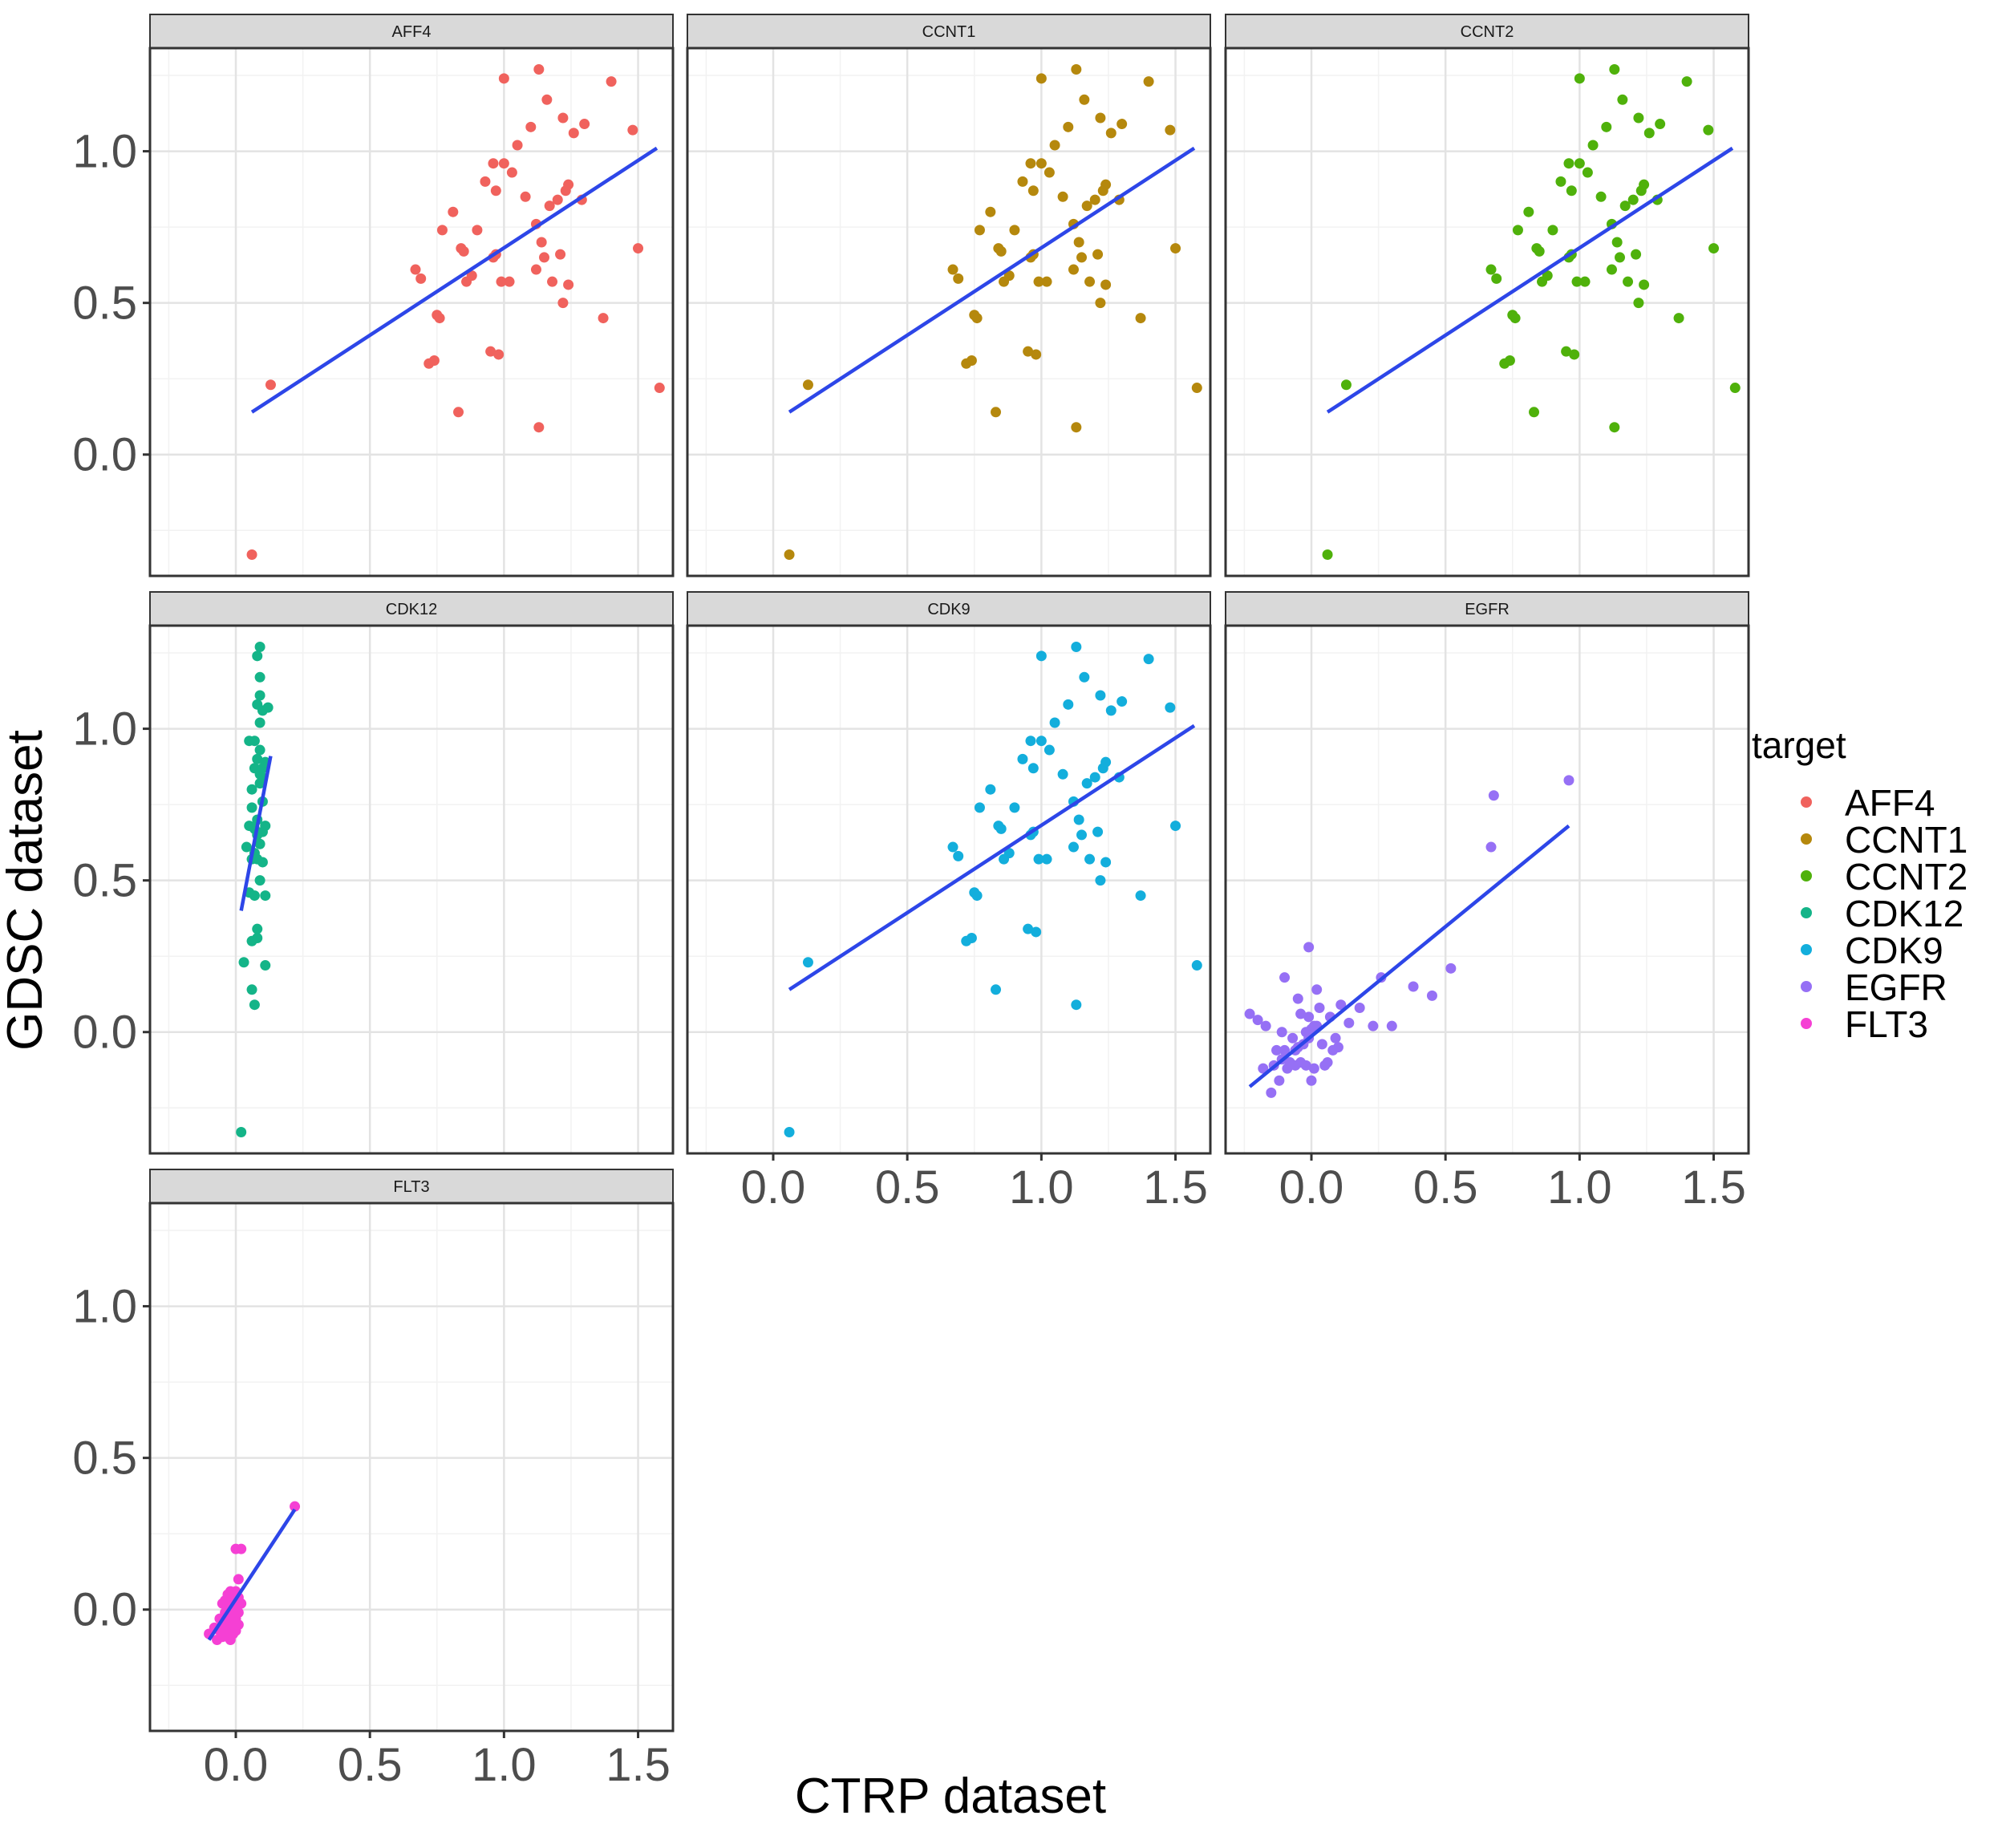 The width and height of the screenshot is (2002, 1848). What do you see at coordinates (1886, 1024) in the screenshot?
I see `legend-label: FLT3` at bounding box center [1886, 1024].